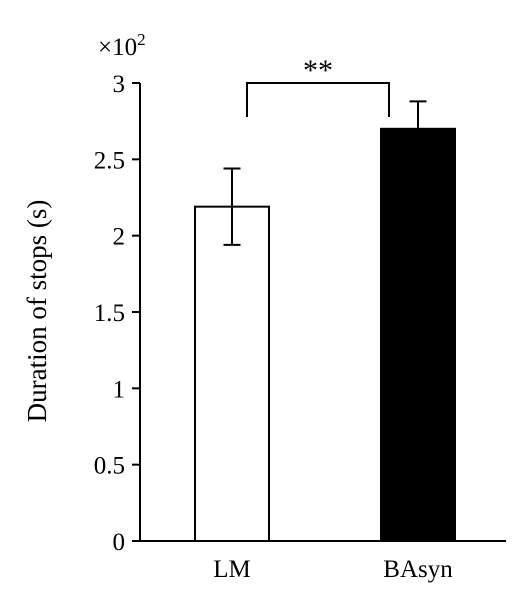  I want to click on y-axis-label: Duration of stops (s), so click(37, 311).